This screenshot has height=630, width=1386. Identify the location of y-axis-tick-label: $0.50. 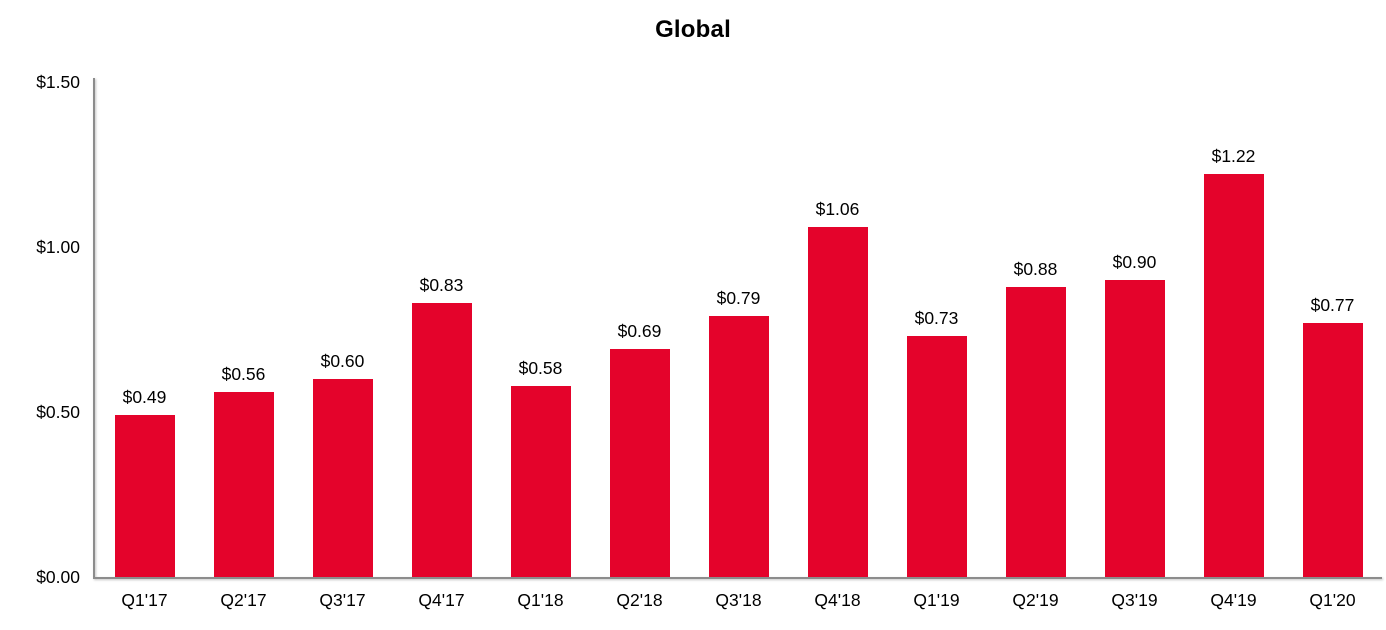
(58, 412).